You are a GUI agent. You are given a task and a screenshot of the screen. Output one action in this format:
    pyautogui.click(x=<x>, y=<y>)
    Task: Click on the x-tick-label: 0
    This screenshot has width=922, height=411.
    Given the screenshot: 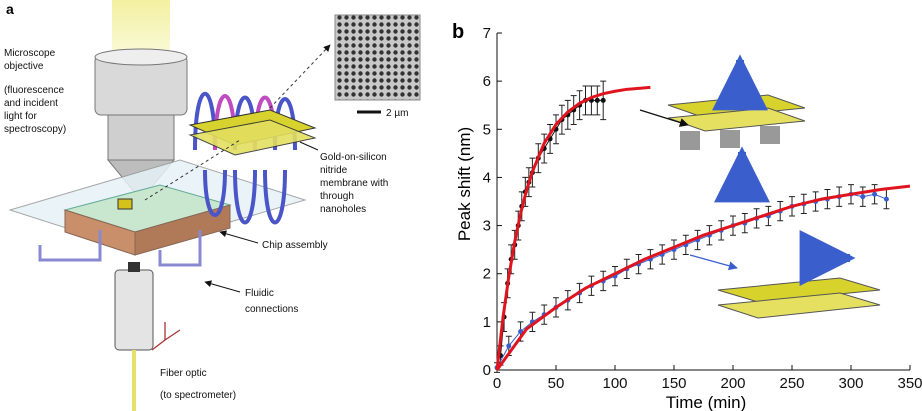 What is the action you would take?
    pyautogui.click(x=497, y=383)
    